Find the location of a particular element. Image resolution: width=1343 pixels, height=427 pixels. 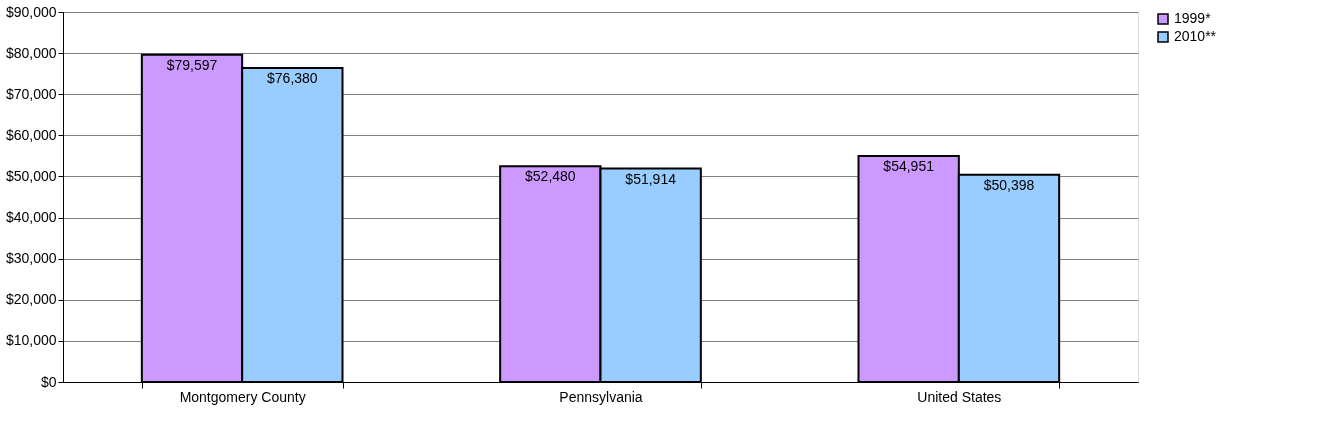

x-tick-label: United States is located at coordinates (959, 396).